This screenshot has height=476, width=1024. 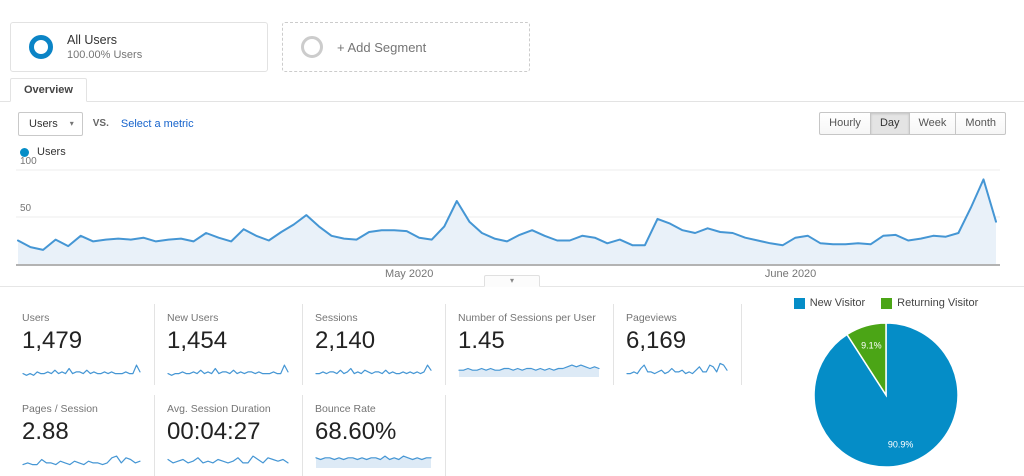 What do you see at coordinates (219, 409) in the screenshot?
I see `scorecard-title: Avg. Session Duration` at bounding box center [219, 409].